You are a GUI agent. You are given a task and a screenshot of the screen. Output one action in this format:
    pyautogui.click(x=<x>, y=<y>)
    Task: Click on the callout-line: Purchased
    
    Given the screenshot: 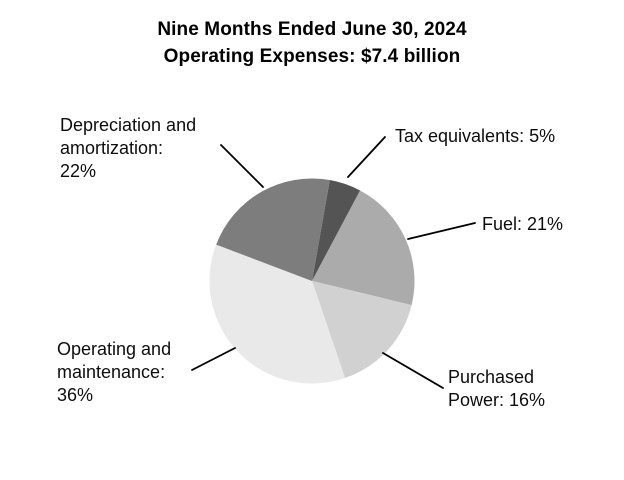 What is the action you would take?
    pyautogui.click(x=491, y=377)
    